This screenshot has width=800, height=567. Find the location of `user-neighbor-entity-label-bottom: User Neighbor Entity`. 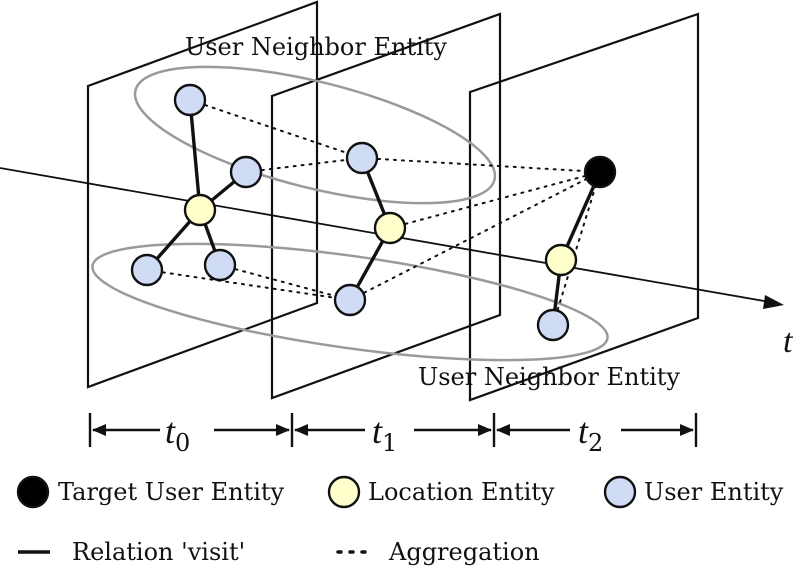

user-neighbor-entity-label-bottom: User Neighbor Entity is located at coordinates (549, 377).